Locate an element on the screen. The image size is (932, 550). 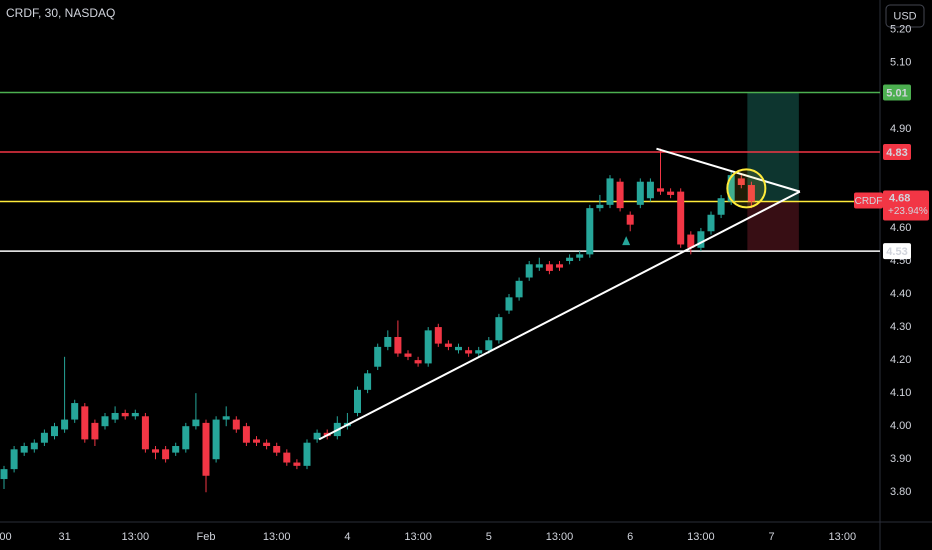
level-label-box is located at coordinates (897, 151).